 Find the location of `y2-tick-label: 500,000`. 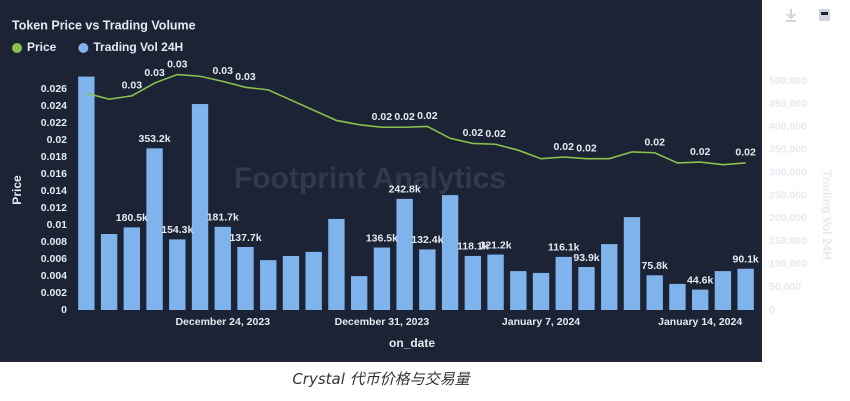

y2-tick-label: 500,000 is located at coordinates (788, 81).